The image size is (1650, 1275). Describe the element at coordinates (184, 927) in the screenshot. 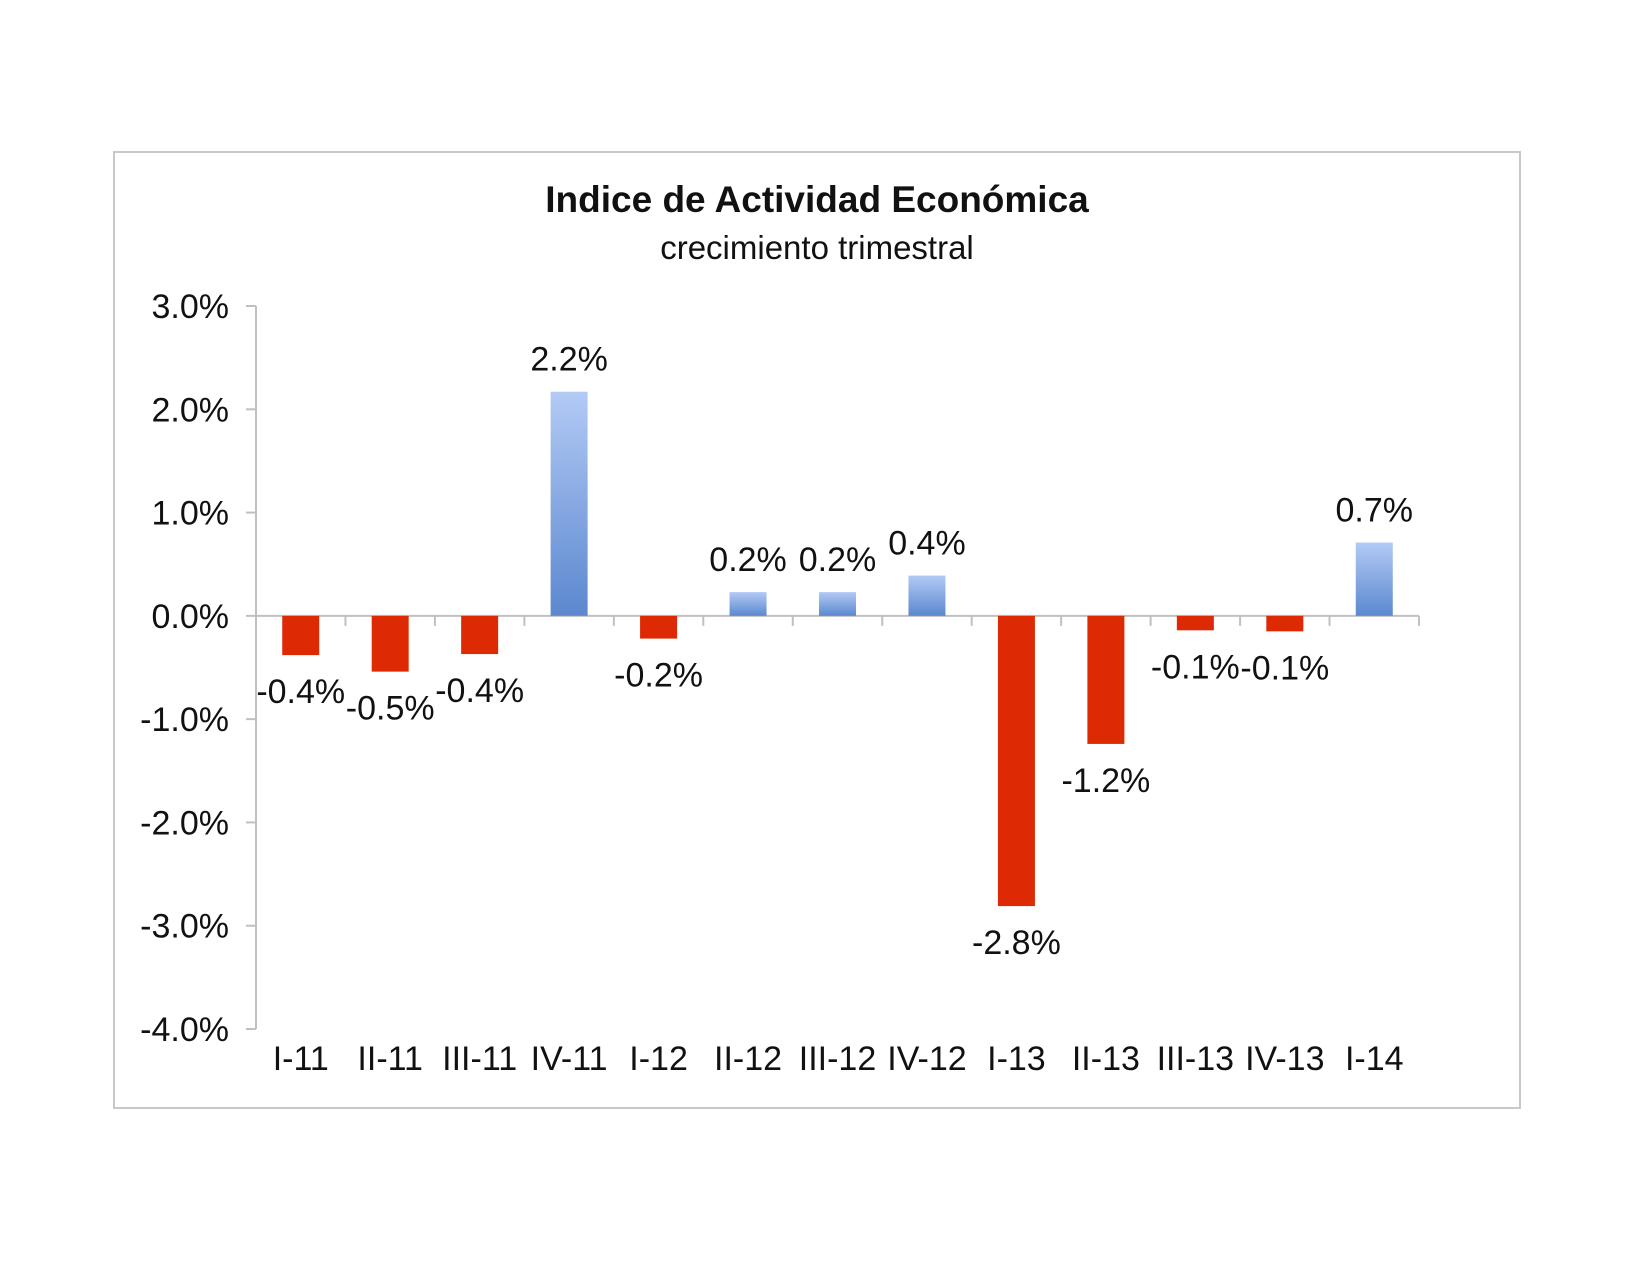

I see `y-tick-label: -3.0%` at that location.